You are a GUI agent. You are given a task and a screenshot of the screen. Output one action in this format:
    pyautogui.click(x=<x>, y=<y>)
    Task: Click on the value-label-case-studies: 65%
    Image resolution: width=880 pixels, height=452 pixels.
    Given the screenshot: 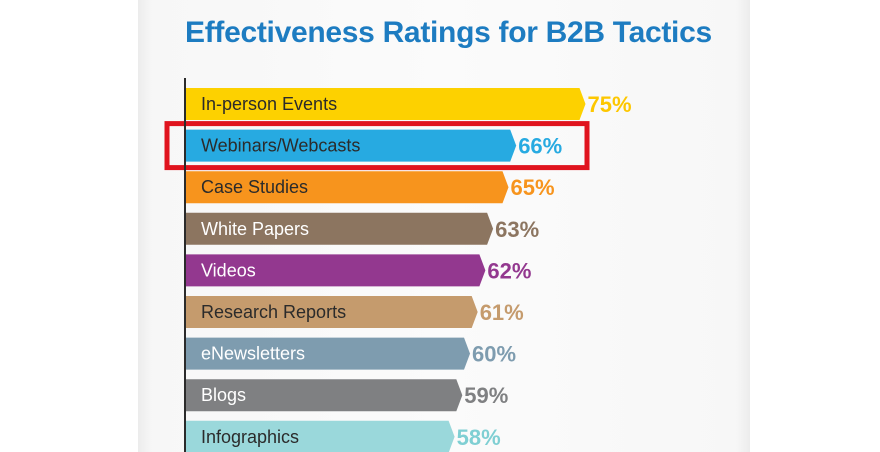 What is the action you would take?
    pyautogui.click(x=533, y=187)
    